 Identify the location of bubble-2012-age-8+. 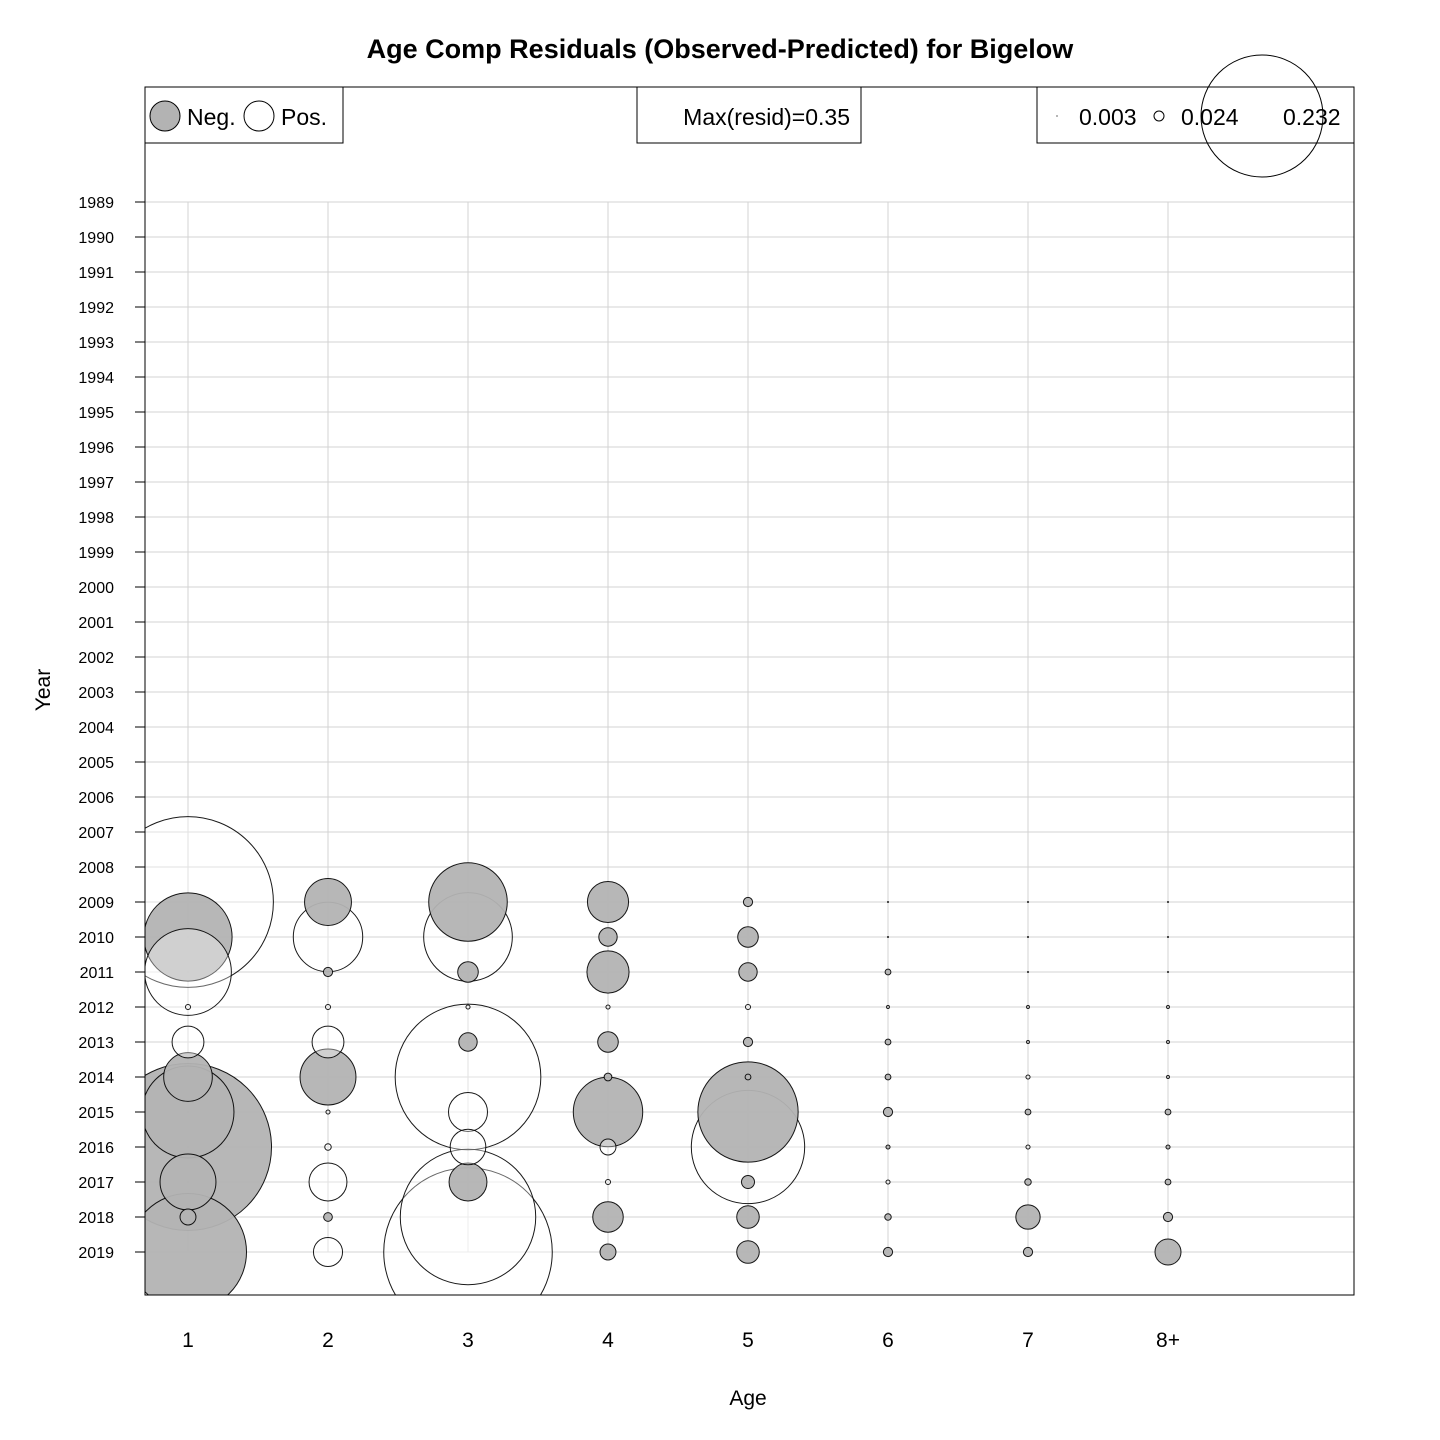
(1168, 1007).